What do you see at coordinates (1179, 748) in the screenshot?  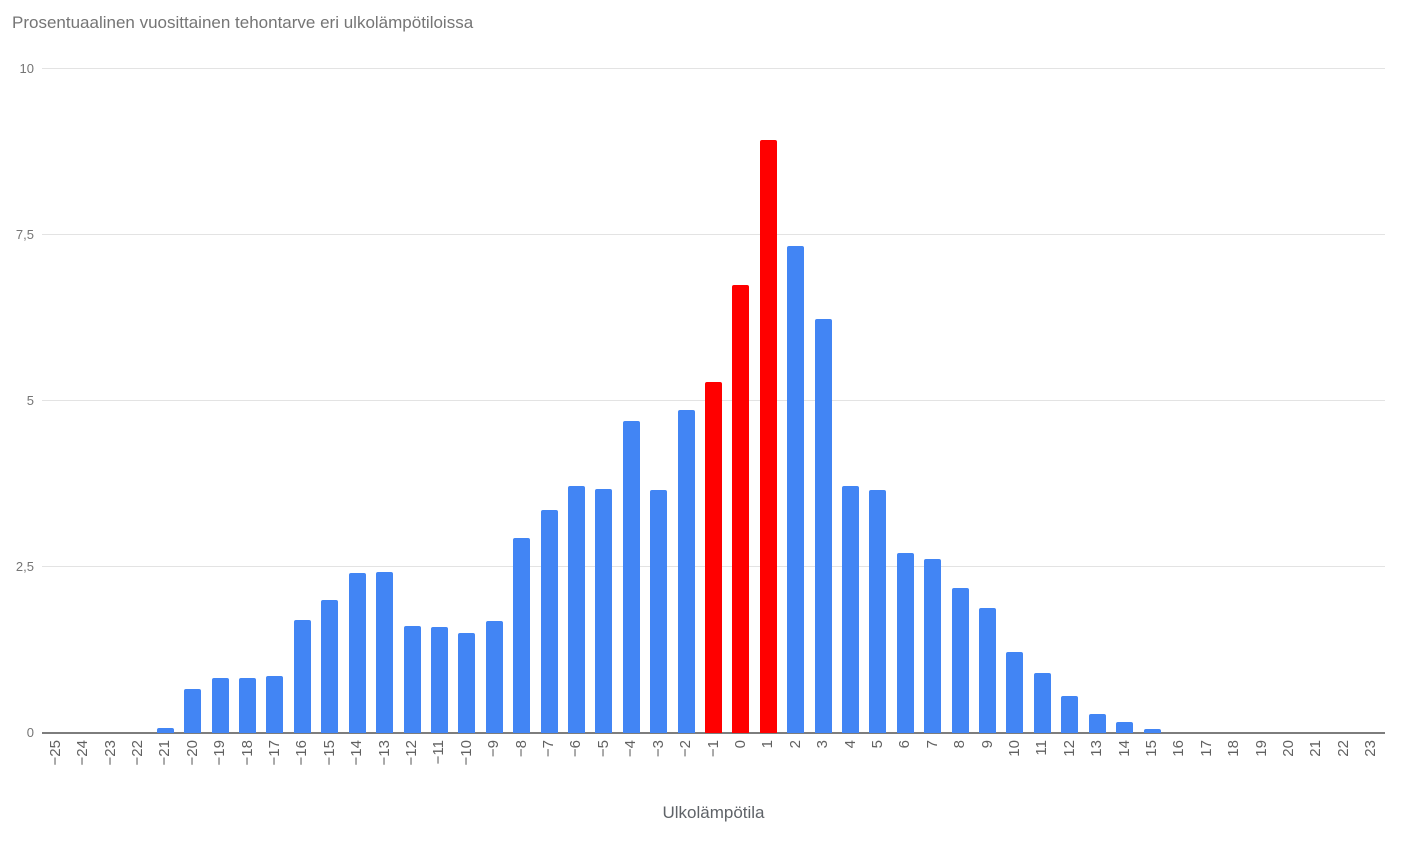 I see `x-tick-label-16: 16` at bounding box center [1179, 748].